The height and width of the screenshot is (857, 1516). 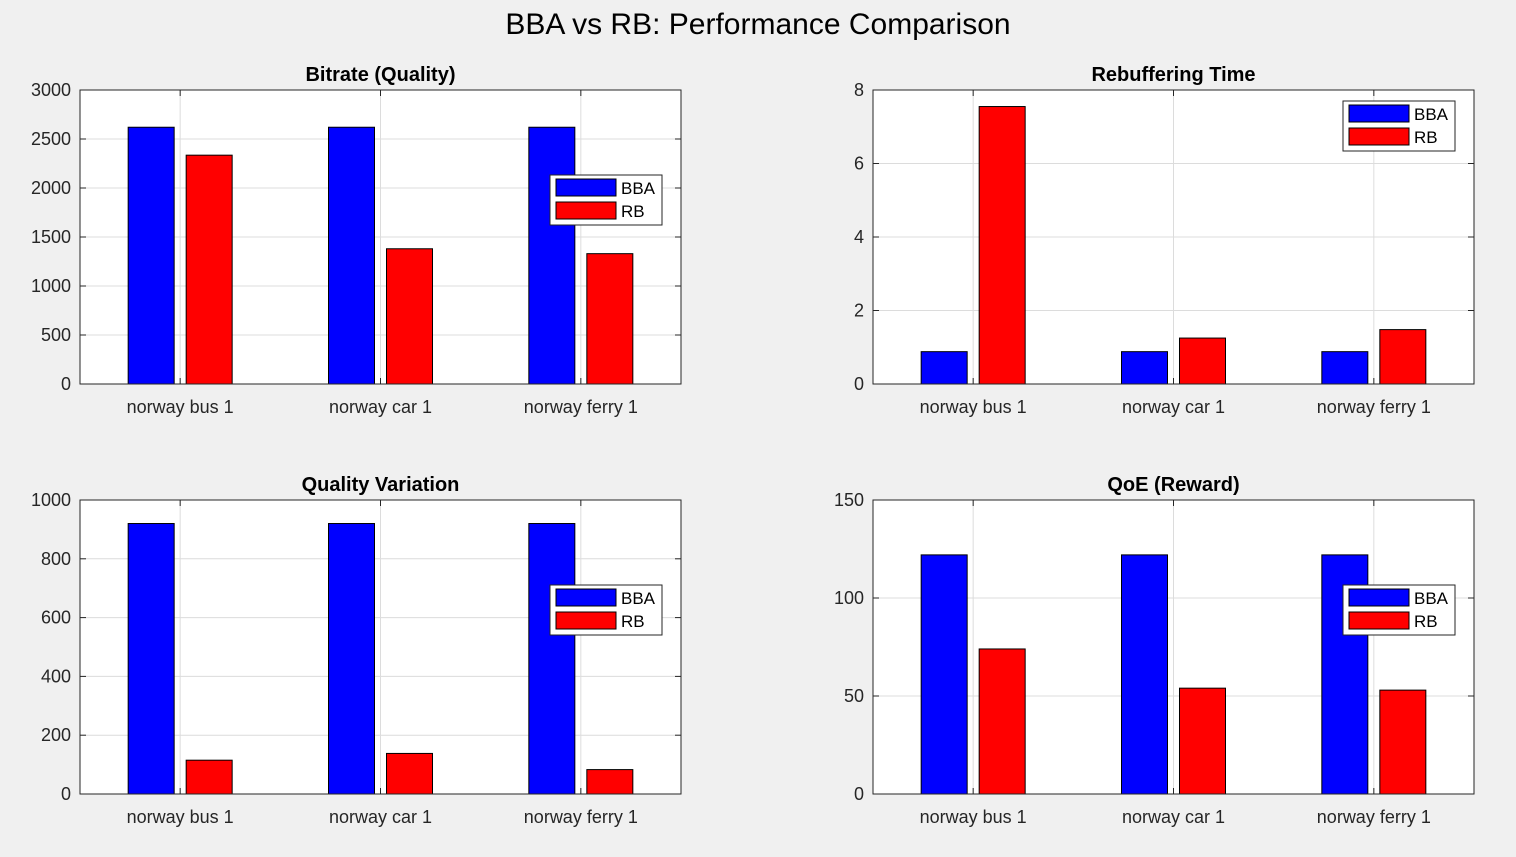 What do you see at coordinates (381, 485) in the screenshot?
I see `chart-title: Quality Variation` at bounding box center [381, 485].